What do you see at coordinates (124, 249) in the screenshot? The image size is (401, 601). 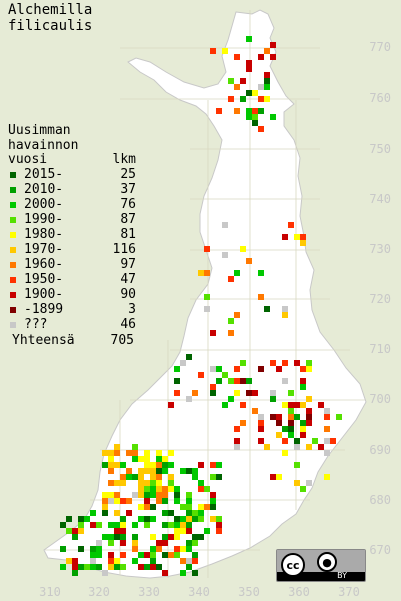 I see `legend-count: 116` at bounding box center [124, 249].